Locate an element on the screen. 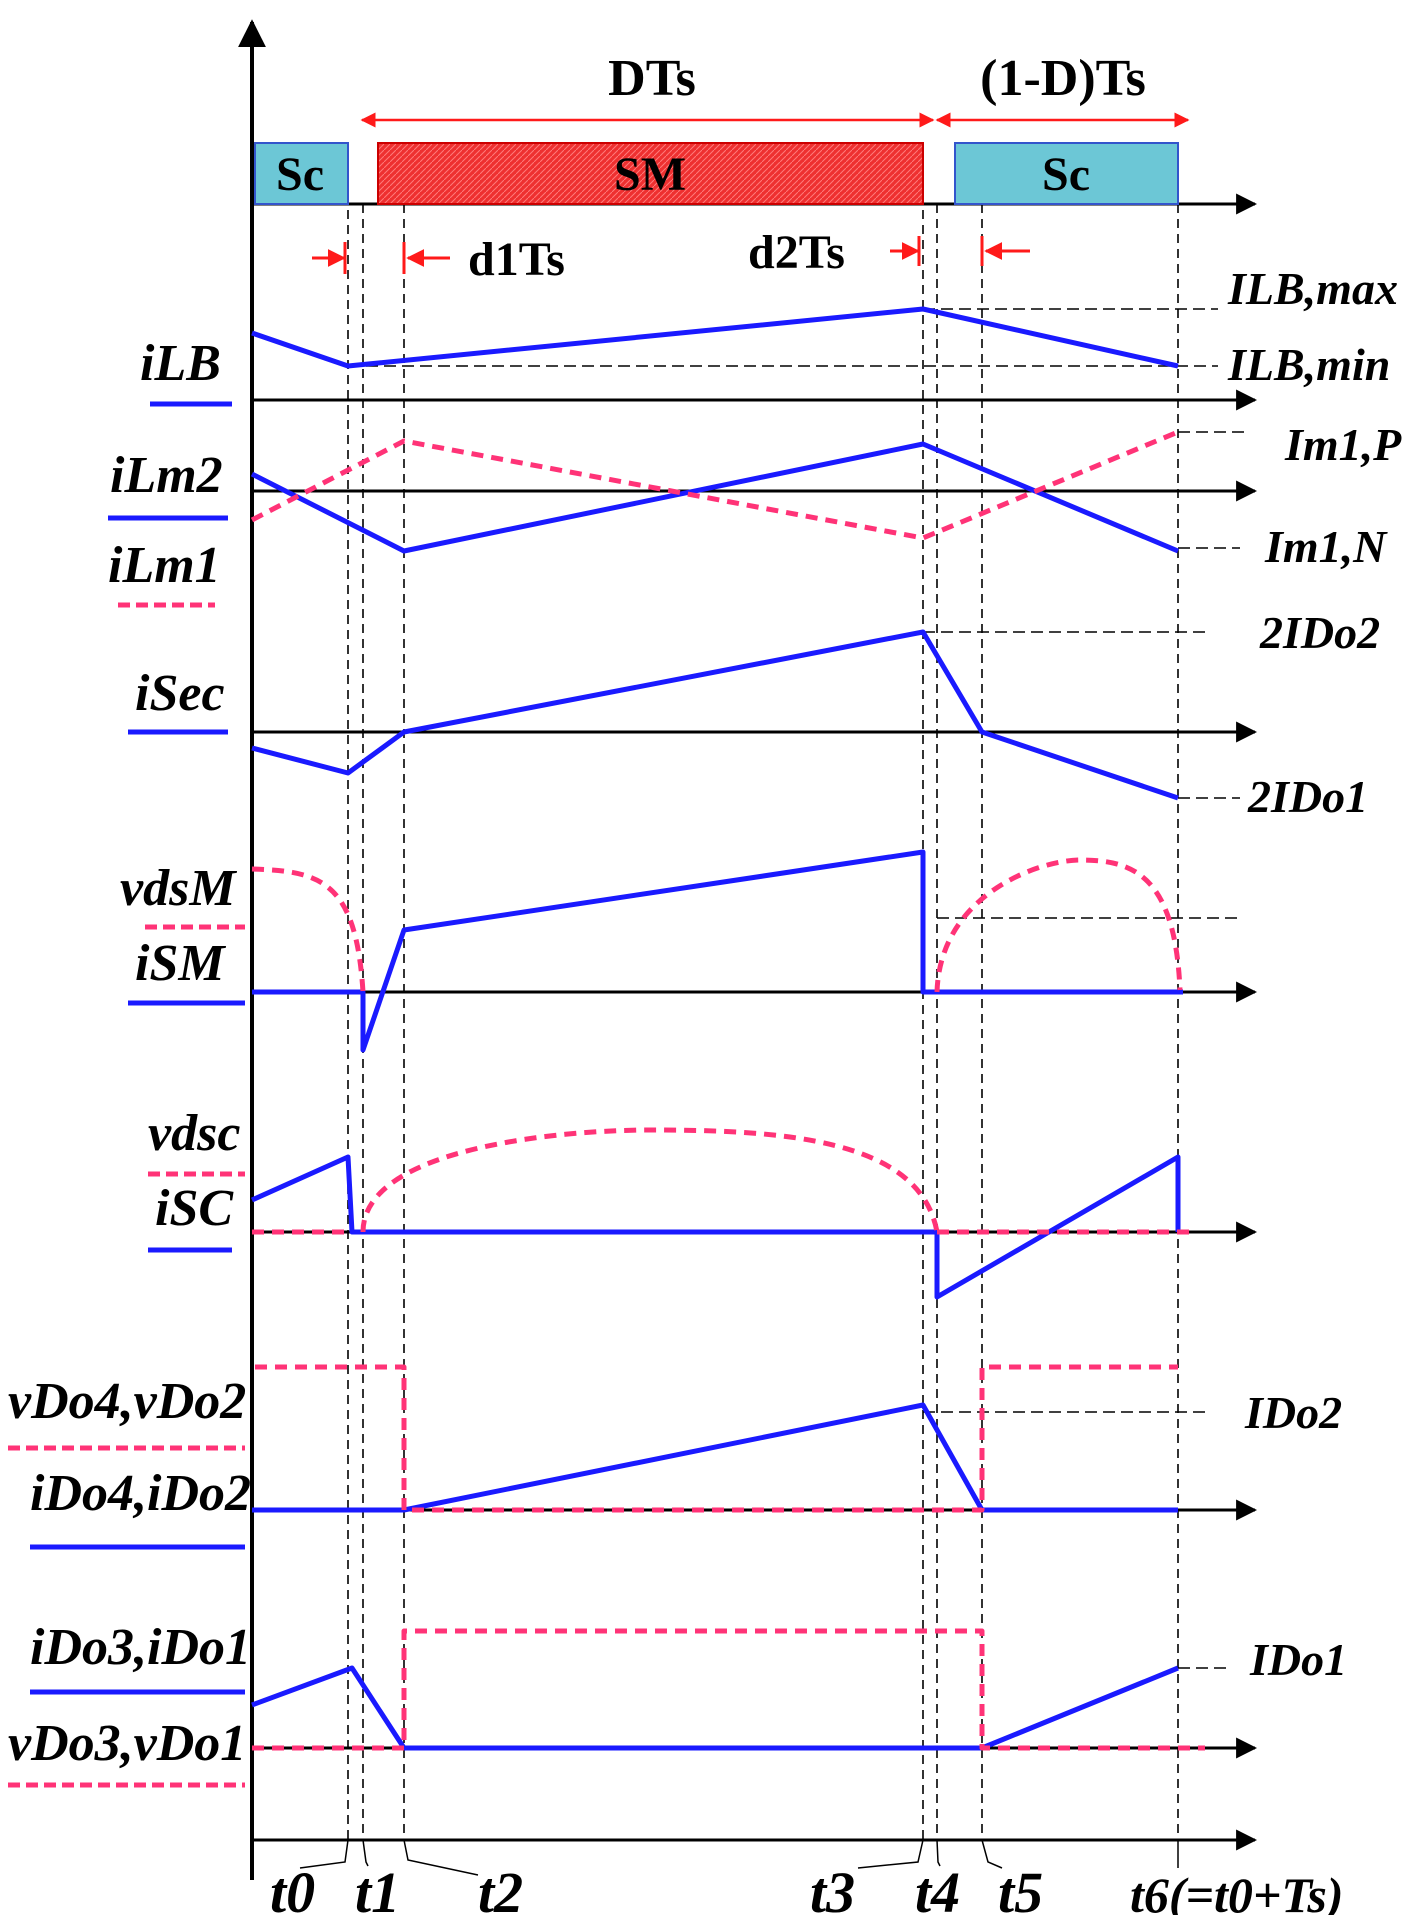 The width and height of the screenshot is (1413, 1920). im1p-label: Im1,P is located at coordinates (1343, 444).